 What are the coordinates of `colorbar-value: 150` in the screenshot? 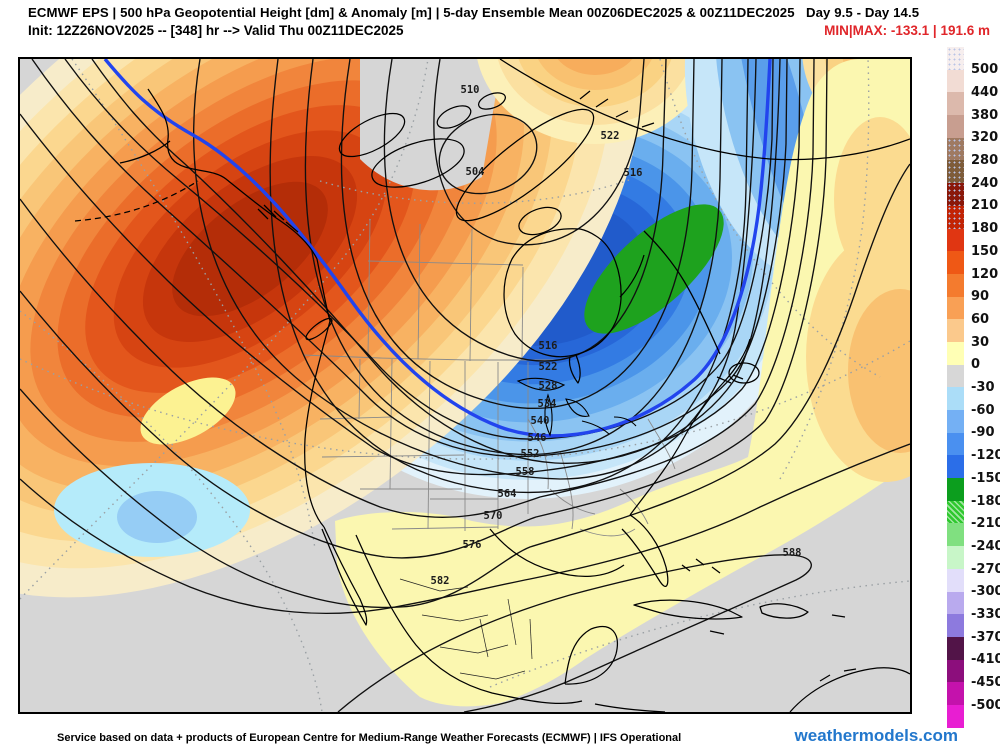 It's located at (985, 251).